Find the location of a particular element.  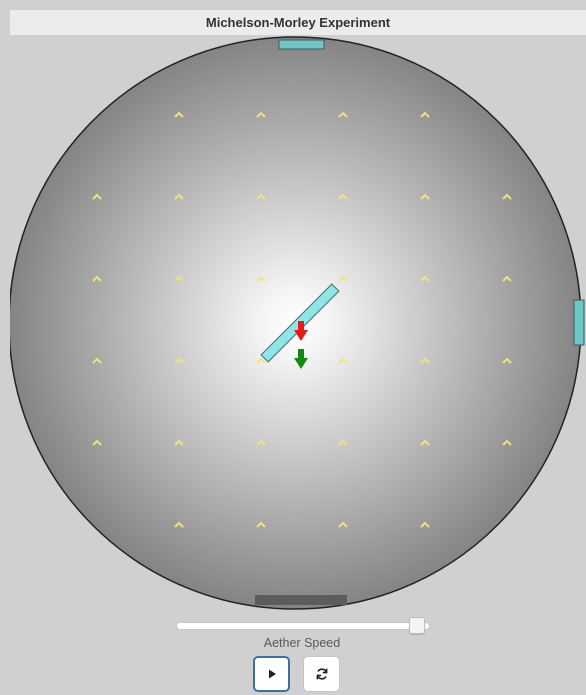

window-title: Michelson-Morley Experiment is located at coordinates (298, 22).